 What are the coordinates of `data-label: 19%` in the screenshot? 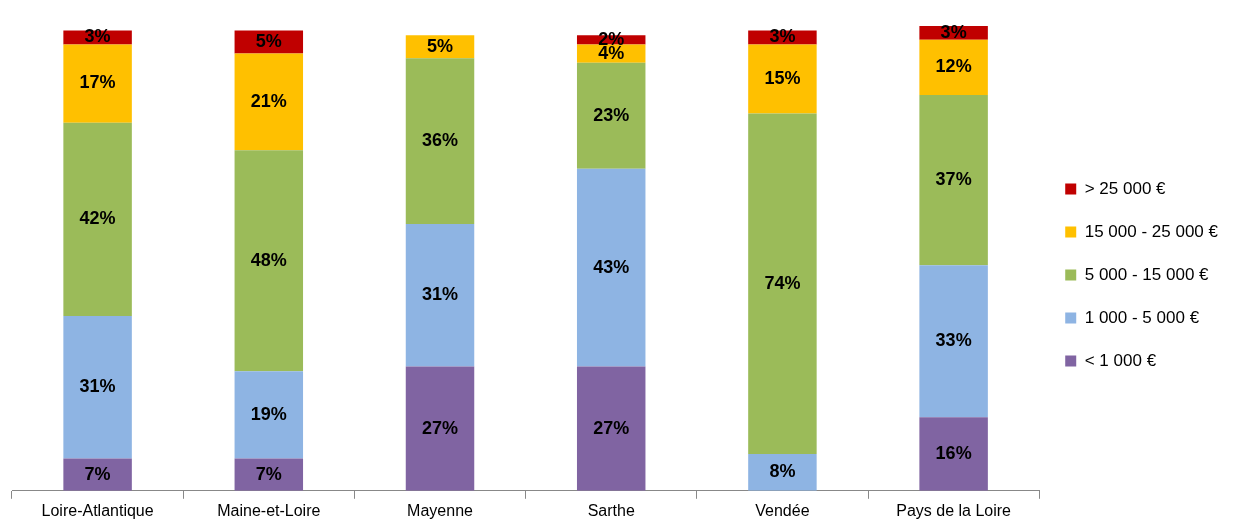 It's located at (268, 413).